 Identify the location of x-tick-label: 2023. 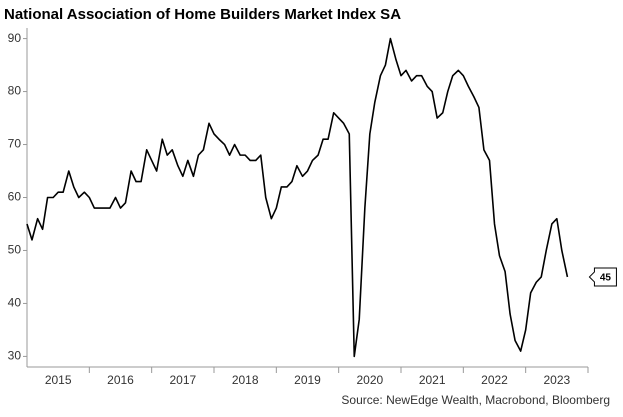
(556, 380).